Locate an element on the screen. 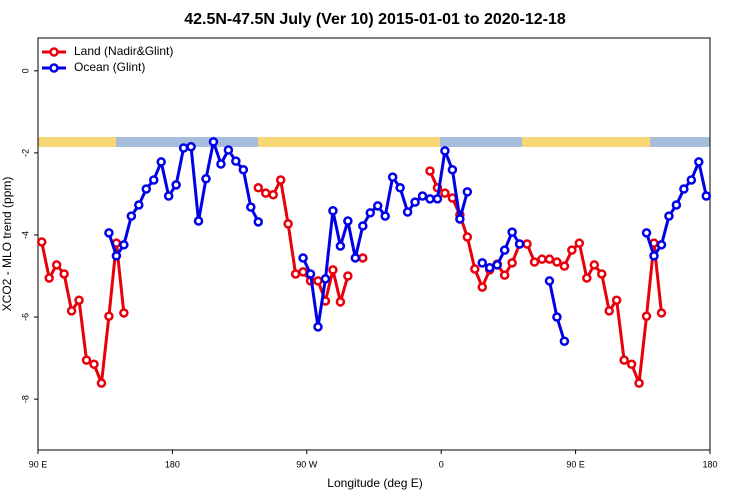 The width and height of the screenshot is (750, 500). y-tick-label: 0 is located at coordinates (25, 70).